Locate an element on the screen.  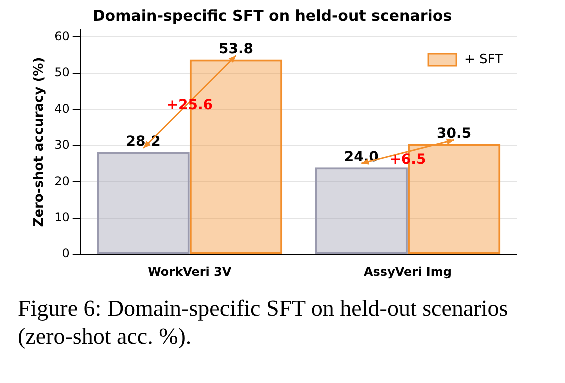
y-tick-label: 40 is located at coordinates (62, 109).